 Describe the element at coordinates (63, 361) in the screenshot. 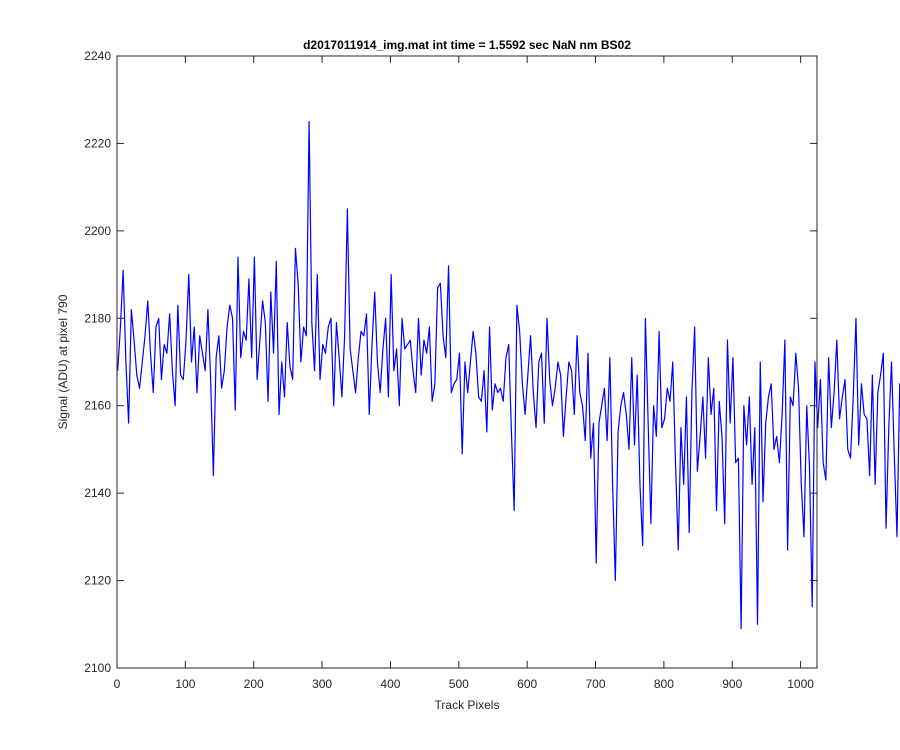

I see `y-axis-label: Signal (ADU) at pixel 790` at that location.